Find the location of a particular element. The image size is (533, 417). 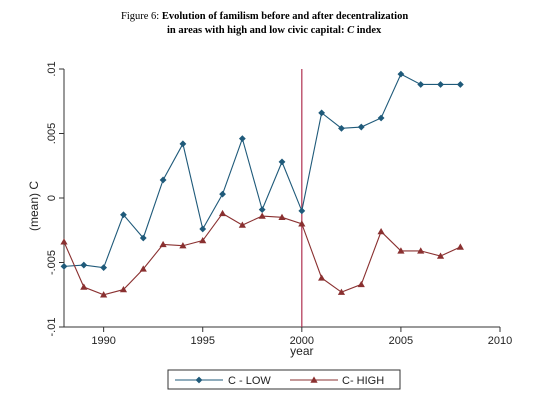

caption-index-word: index is located at coordinates (368, 30).